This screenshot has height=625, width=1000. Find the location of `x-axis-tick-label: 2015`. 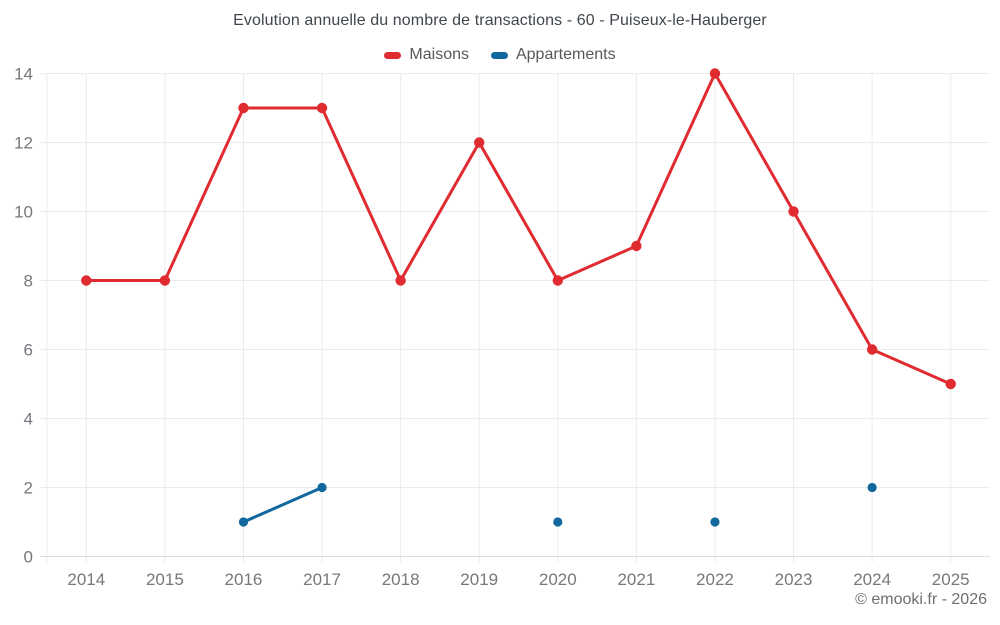

x-axis-tick-label: 2015 is located at coordinates (165, 579).